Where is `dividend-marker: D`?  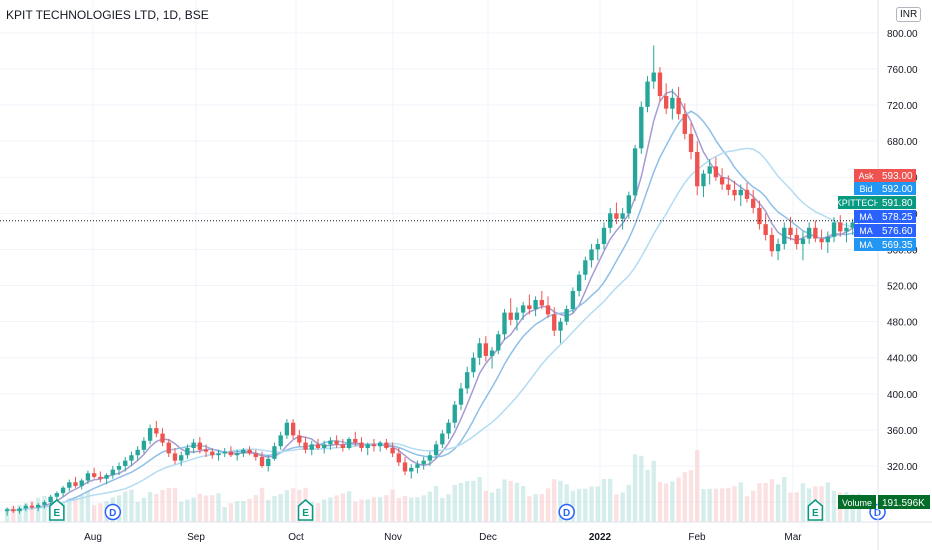
dividend-marker: D is located at coordinates (566, 512).